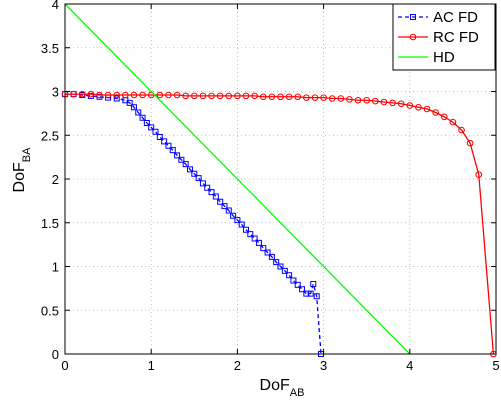 The image size is (501, 404). Describe the element at coordinates (27, 154) in the screenshot. I see `y-axis-label-sub: BA` at that location.